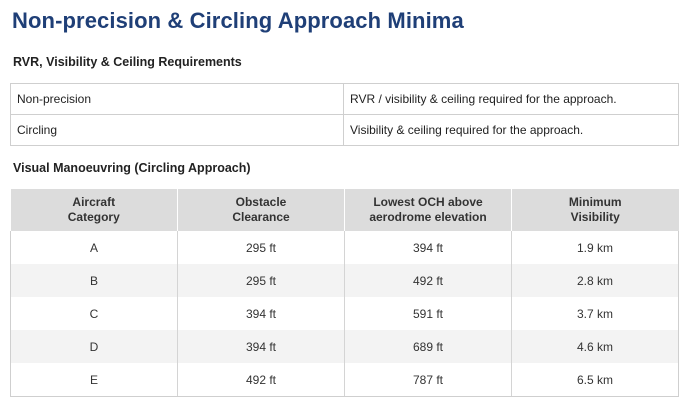  Describe the element at coordinates (261, 210) in the screenshot. I see `column-header-obstacle-clearance: Obstacle Clearance` at that location.